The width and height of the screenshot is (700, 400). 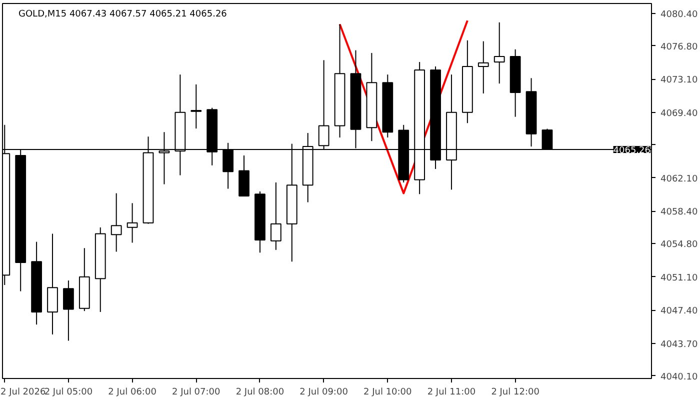 I want to click on y-tick-label: 4058.40, so click(x=679, y=213).